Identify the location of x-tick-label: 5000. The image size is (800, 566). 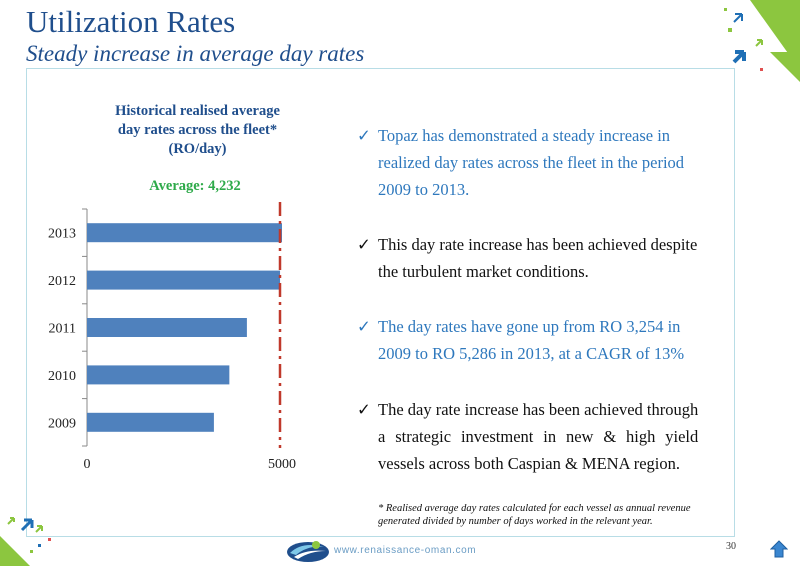
(282, 464).